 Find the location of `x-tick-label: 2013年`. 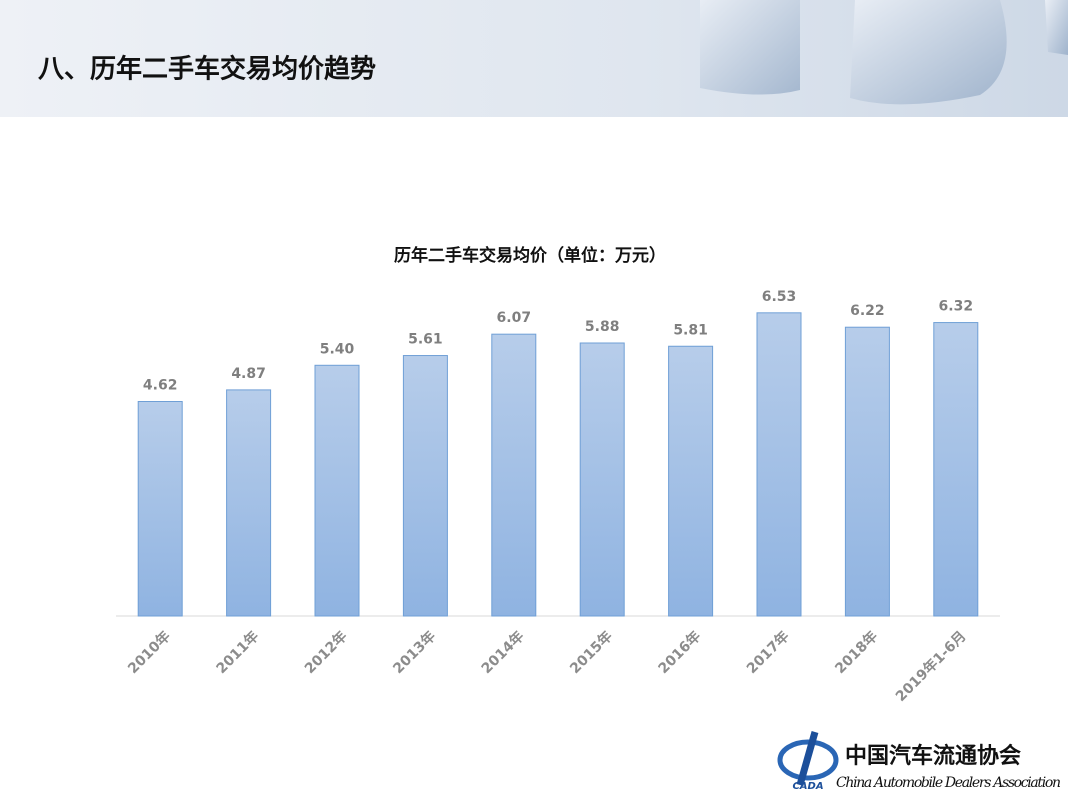

x-tick-label: 2013年 is located at coordinates (414, 652).